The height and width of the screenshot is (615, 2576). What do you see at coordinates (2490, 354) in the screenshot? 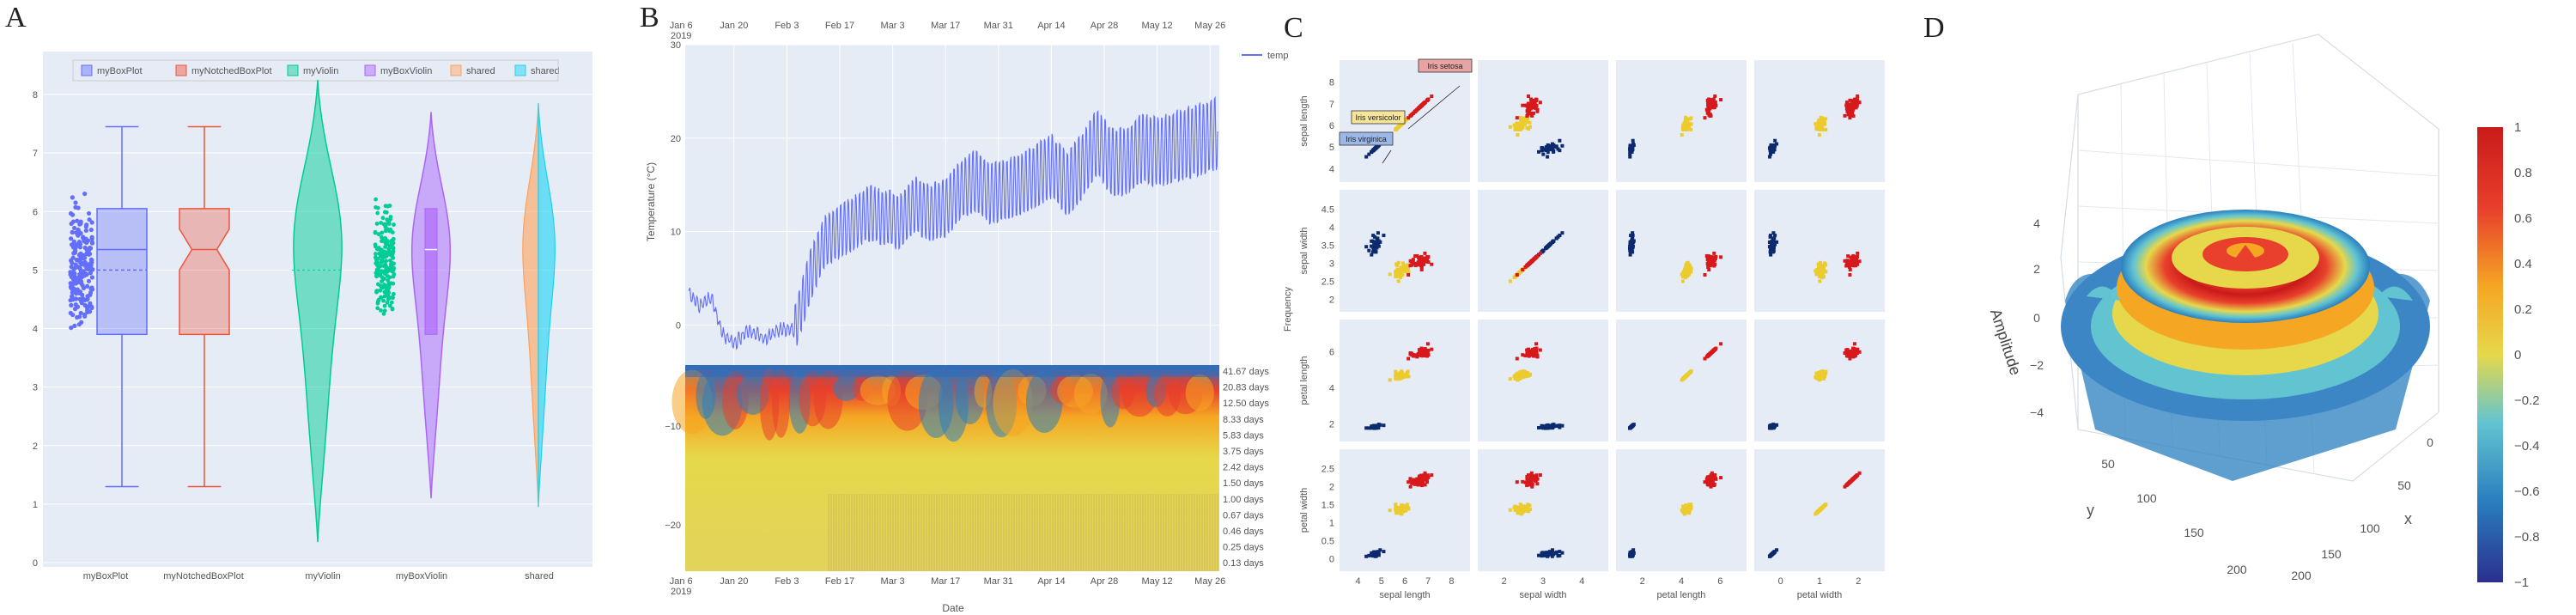
I see `colorbar` at bounding box center [2490, 354].